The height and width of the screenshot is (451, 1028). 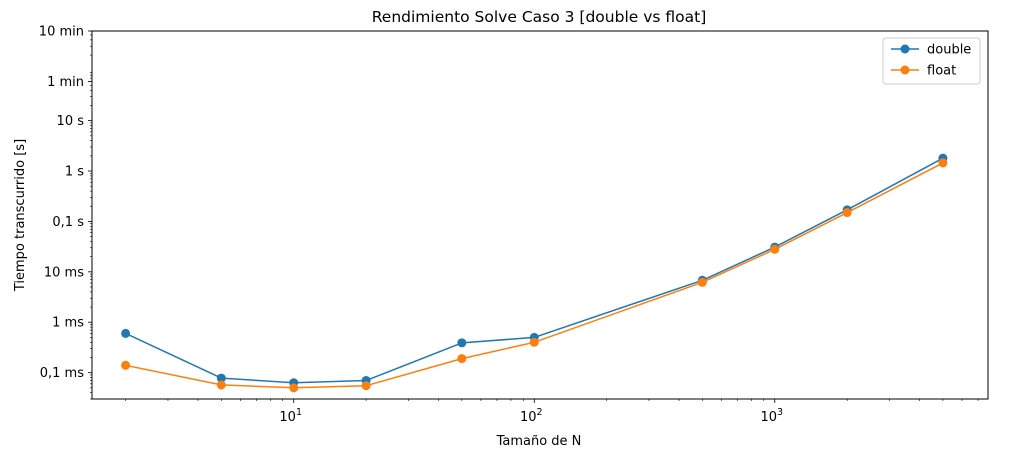 What do you see at coordinates (539, 441) in the screenshot?
I see `x-axis-label: Tamaño de N` at bounding box center [539, 441].